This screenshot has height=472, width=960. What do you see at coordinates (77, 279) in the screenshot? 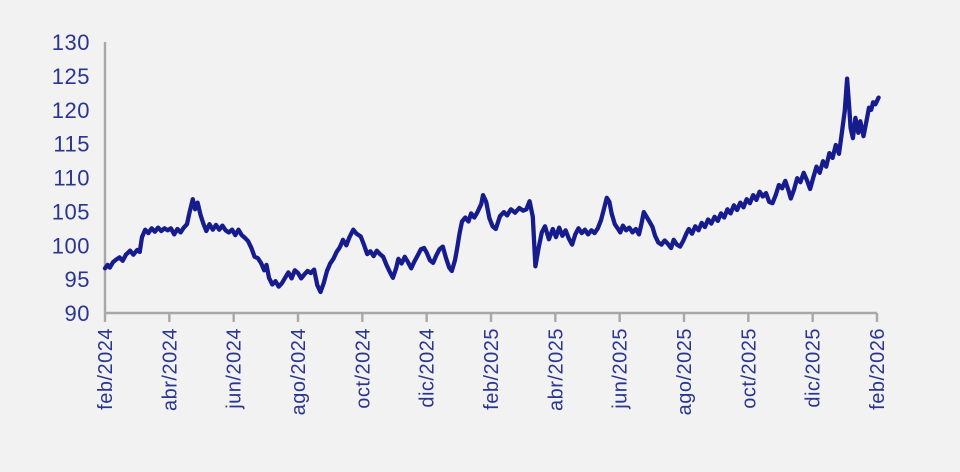
I see `y-tick-label: 95` at bounding box center [77, 279].